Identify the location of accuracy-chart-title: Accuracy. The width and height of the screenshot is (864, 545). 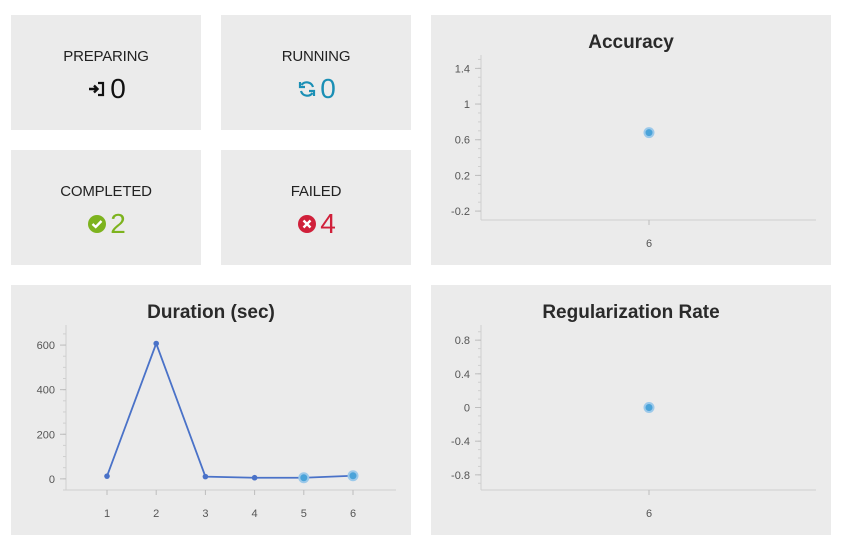
(631, 42).